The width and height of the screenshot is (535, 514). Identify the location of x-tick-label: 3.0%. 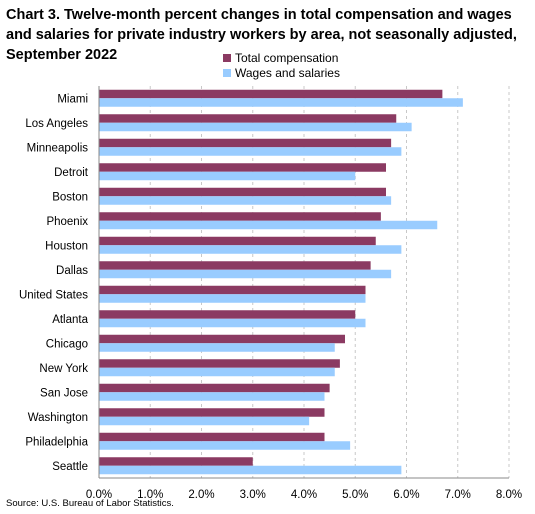
(253, 495).